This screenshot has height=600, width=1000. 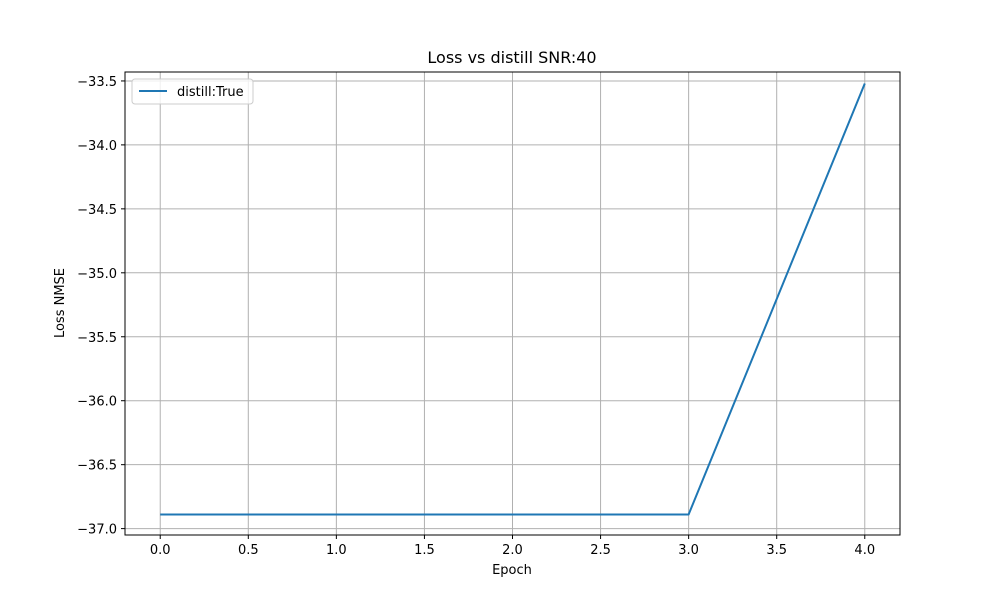 I want to click on legend-entry-label: distill:True, so click(x=210, y=92).